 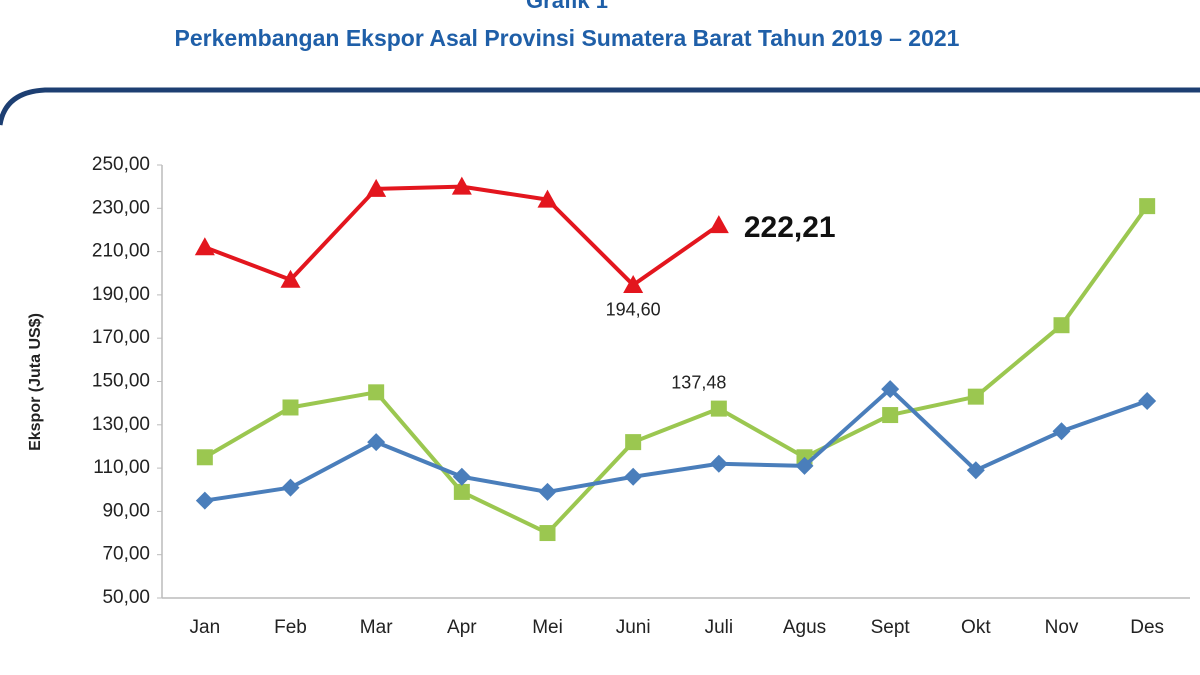 What do you see at coordinates (35, 382) in the screenshot?
I see `y-axis-label: Ekspor (Juta US$)` at bounding box center [35, 382].